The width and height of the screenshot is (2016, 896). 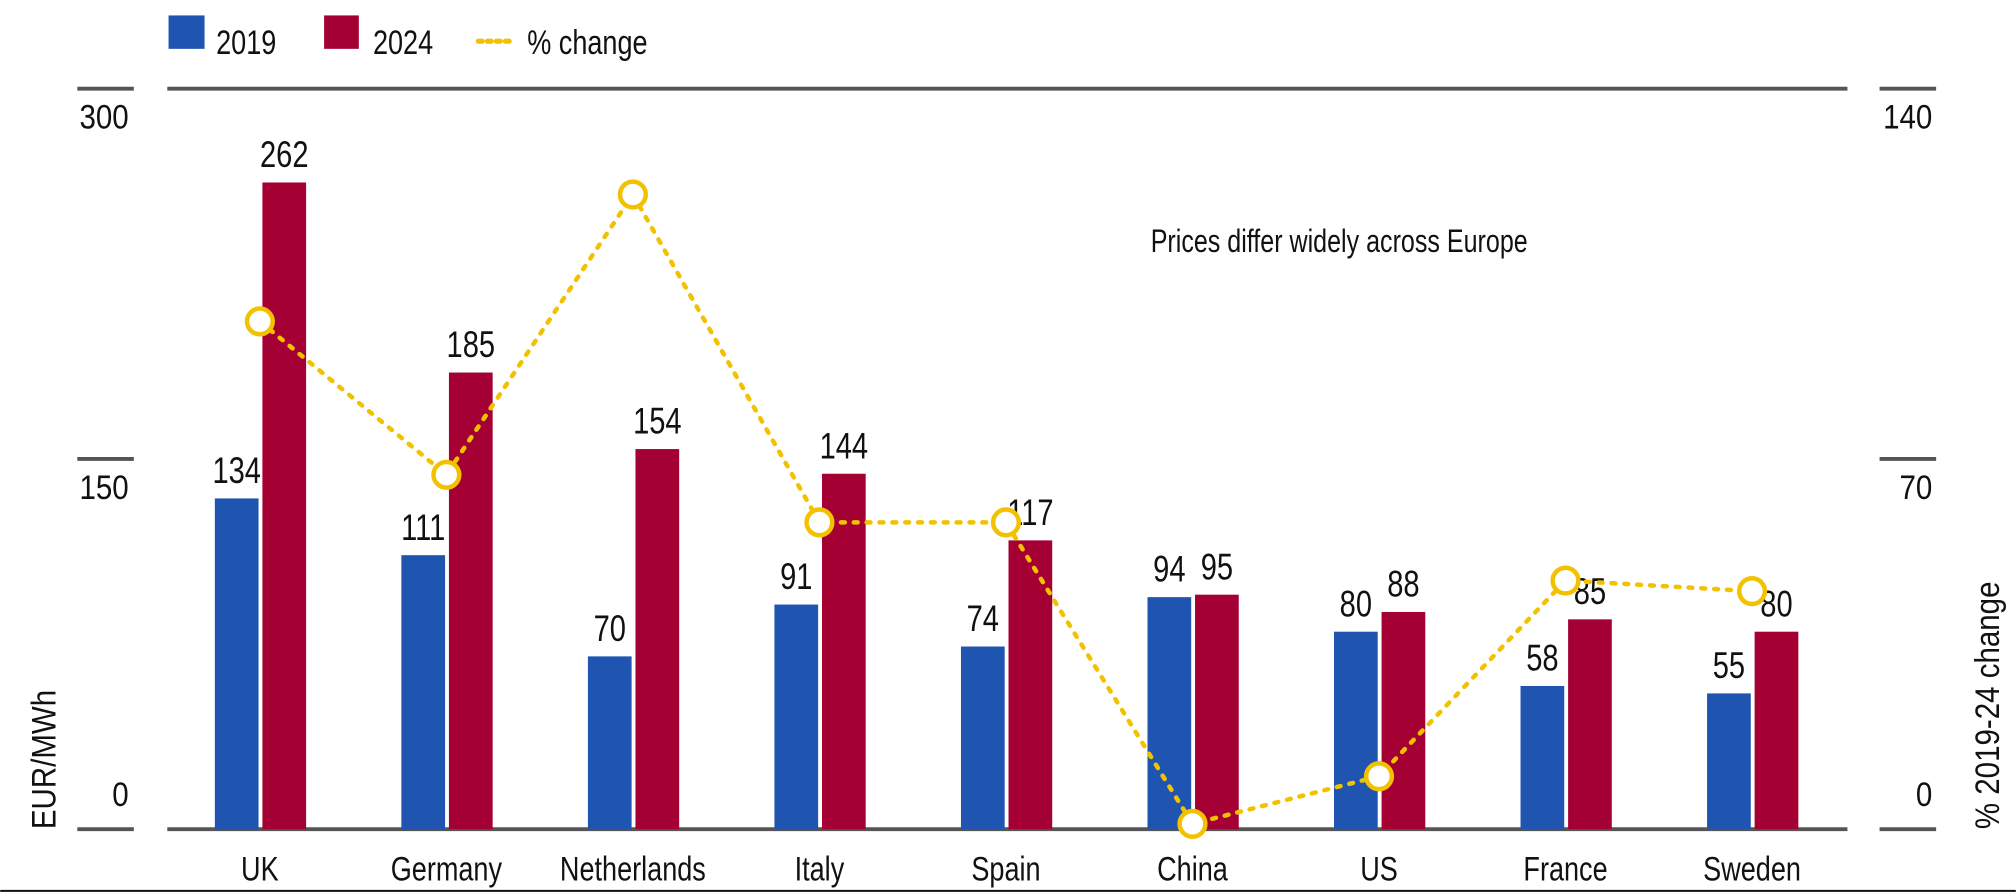 I want to click on data-label-2024-group: 185, so click(x=471, y=345).